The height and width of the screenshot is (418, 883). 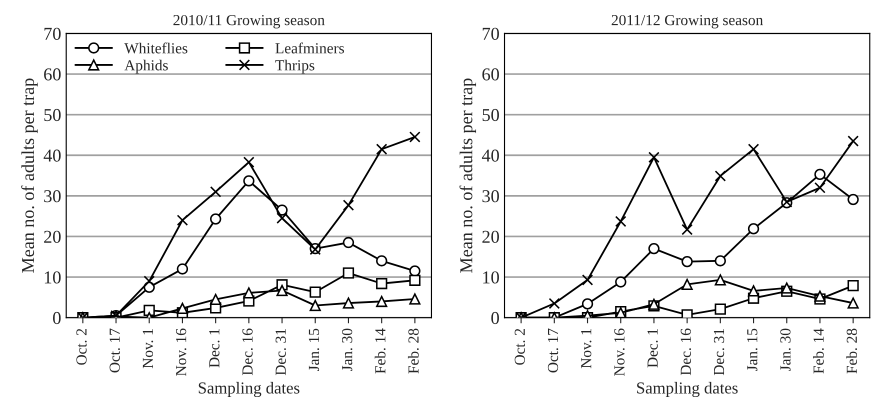 What do you see at coordinates (294, 67) in the screenshot?
I see `legend-label: Thrips` at bounding box center [294, 67].